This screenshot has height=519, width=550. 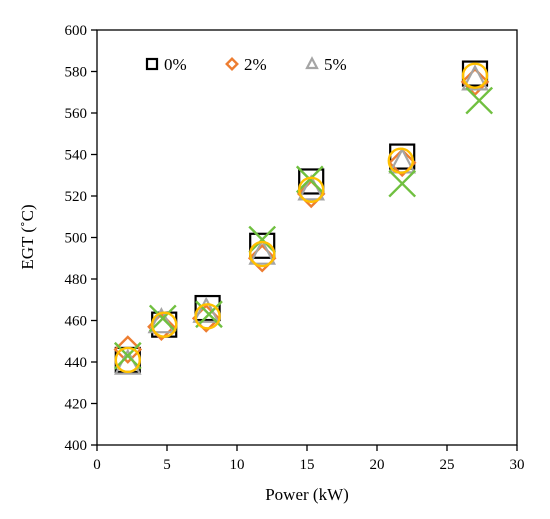 What do you see at coordinates (76, 446) in the screenshot?
I see `y-tick-label: 400` at bounding box center [76, 446].